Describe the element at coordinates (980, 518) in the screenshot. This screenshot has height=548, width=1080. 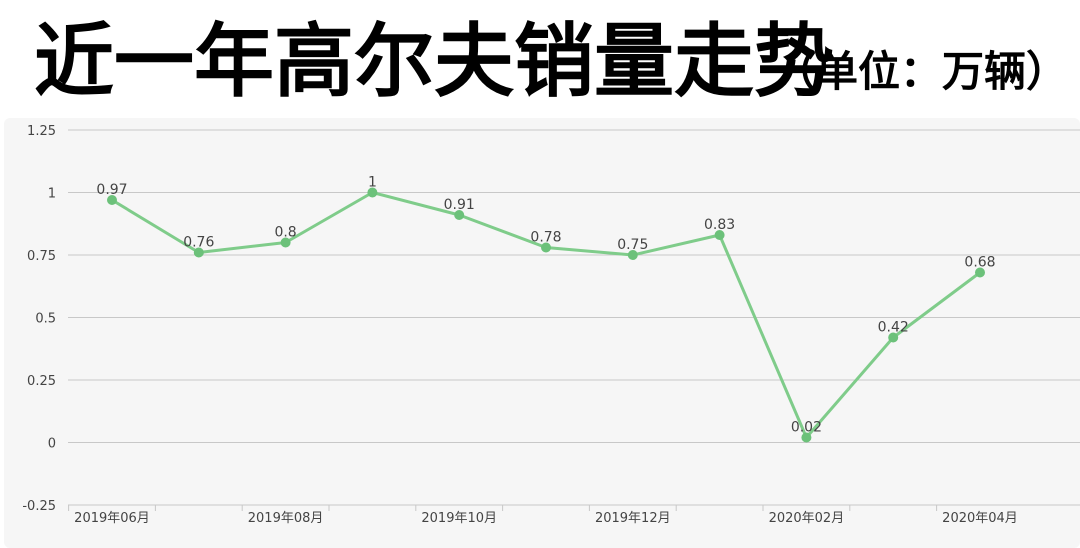
I see `x-tick-label: 2020年04月` at that location.